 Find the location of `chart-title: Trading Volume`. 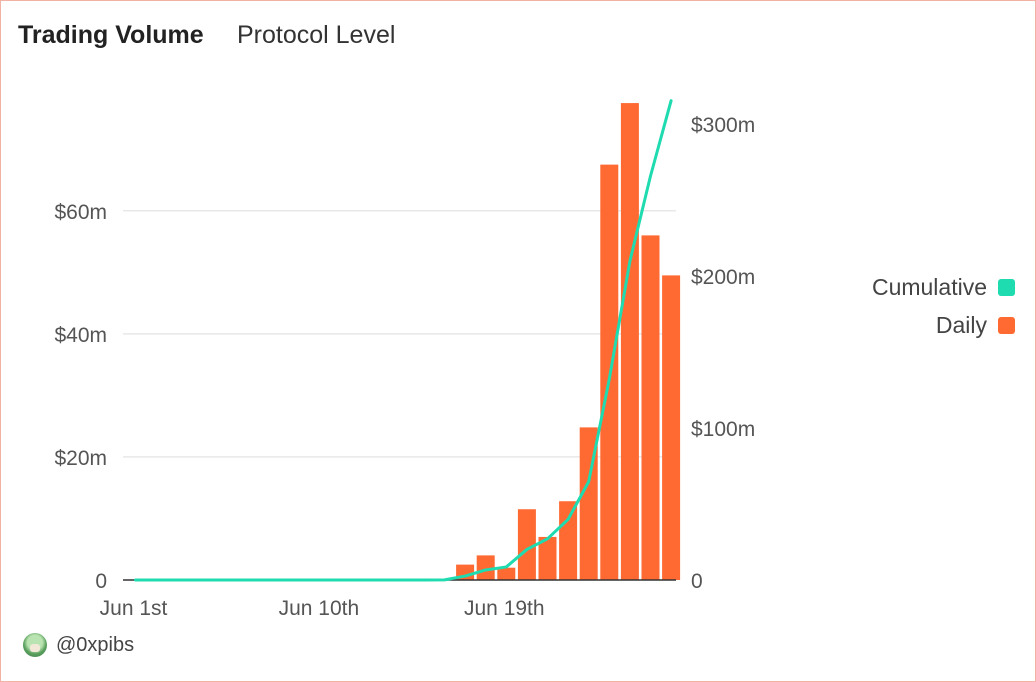

chart-title: Trading Volume is located at coordinates (111, 35).